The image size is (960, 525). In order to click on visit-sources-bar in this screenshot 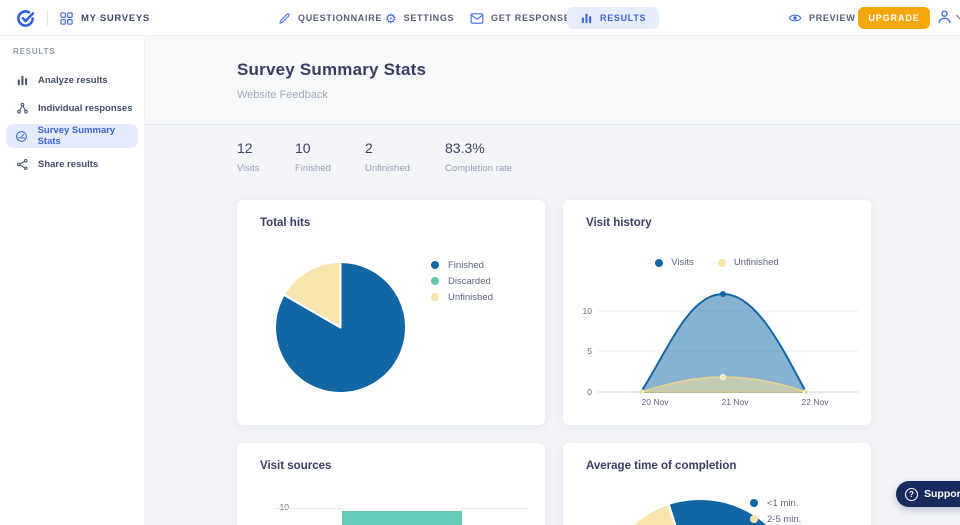, I will do `click(402, 518)`.